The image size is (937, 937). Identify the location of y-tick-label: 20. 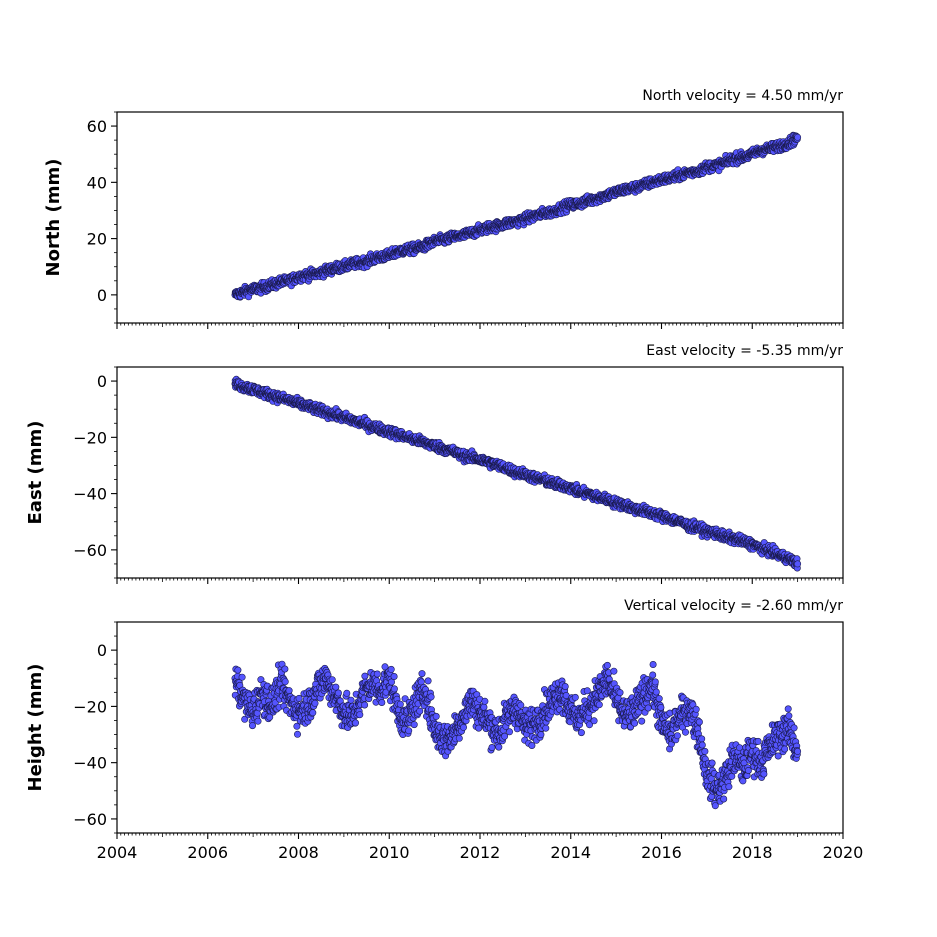
(97, 239).